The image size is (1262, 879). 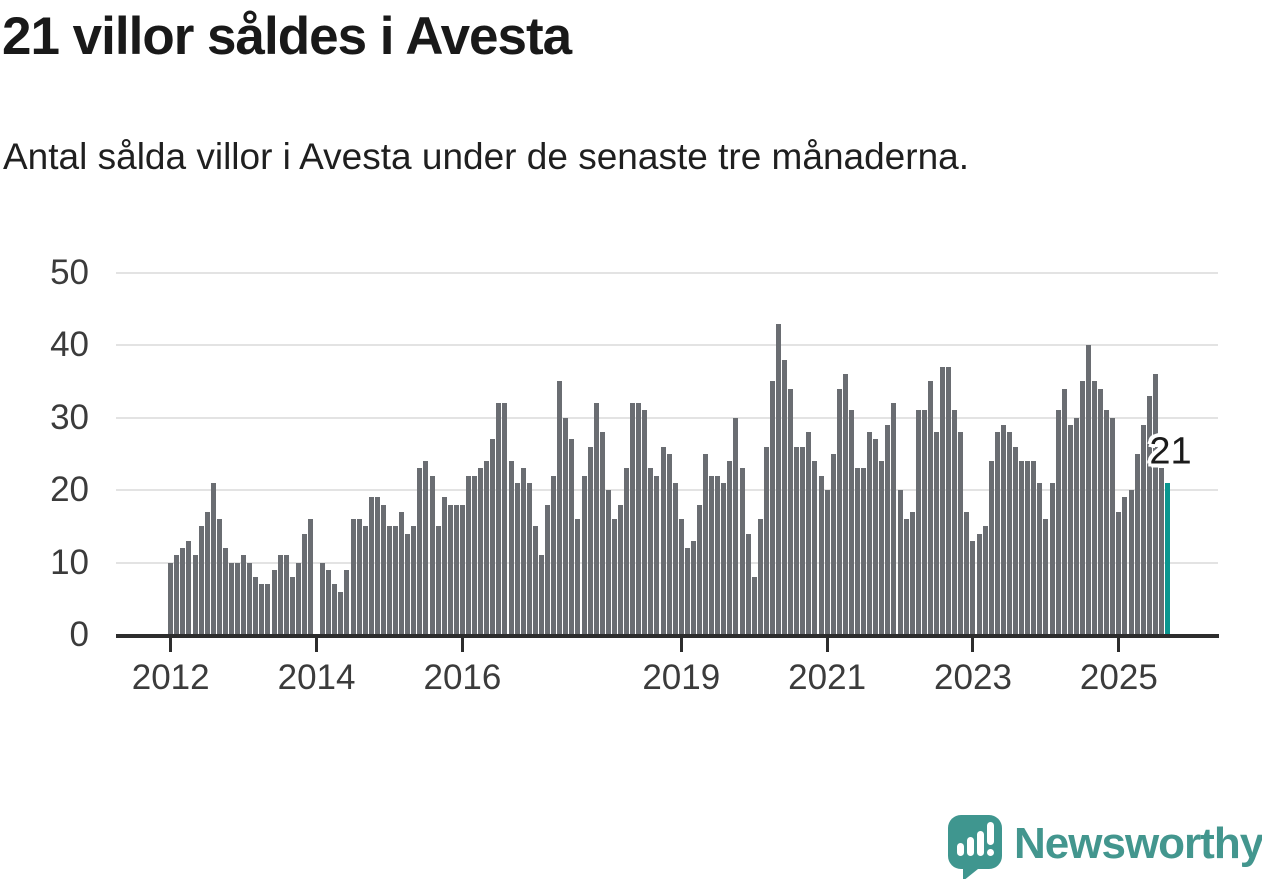 What do you see at coordinates (980, 843) in the screenshot?
I see `logo-bar-large` at bounding box center [980, 843].